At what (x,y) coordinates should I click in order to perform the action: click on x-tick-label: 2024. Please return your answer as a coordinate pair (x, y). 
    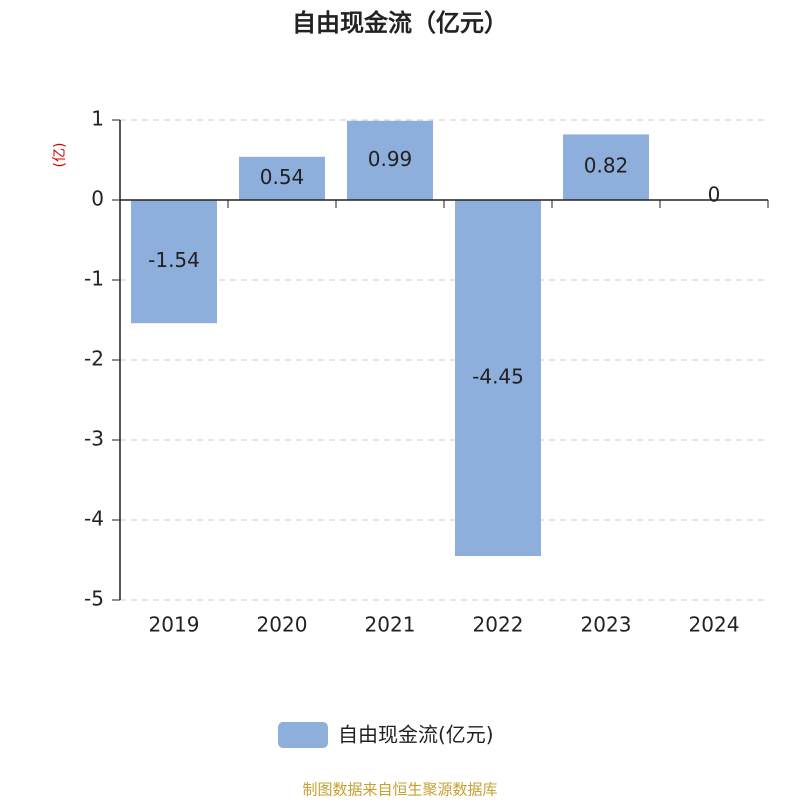
    Looking at the image, I should click on (714, 625).